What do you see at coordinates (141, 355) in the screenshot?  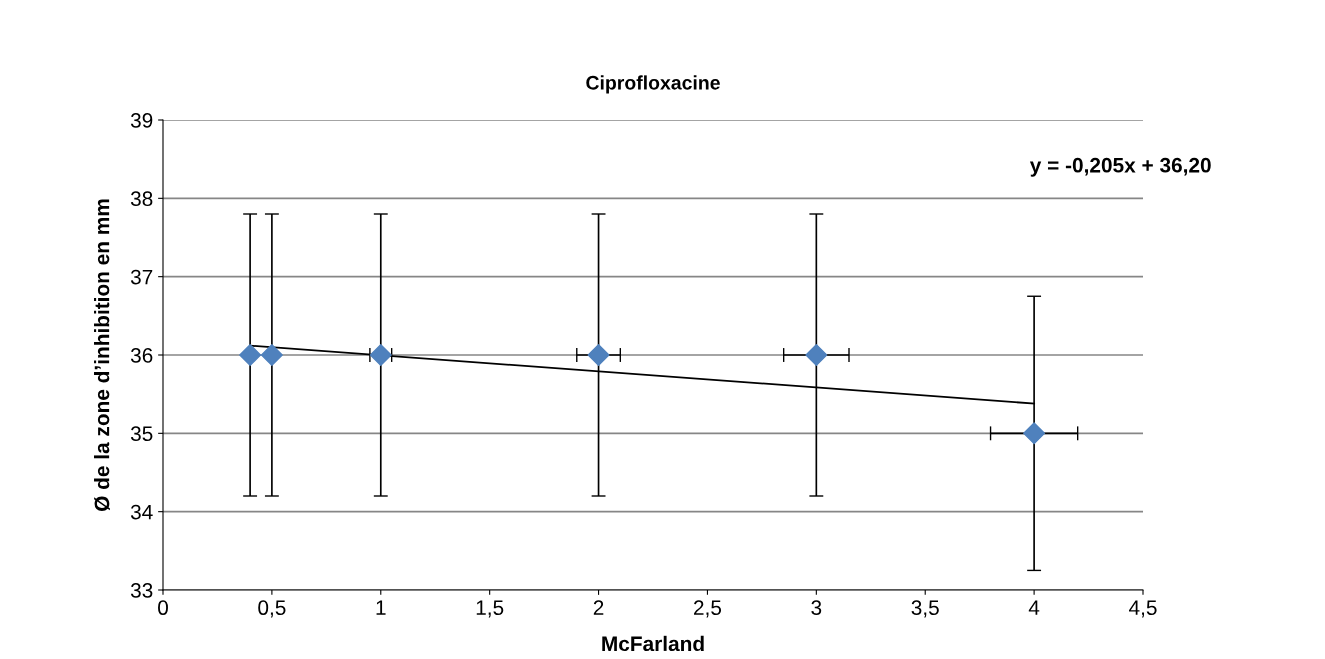 I see `y-tick-label: 36` at bounding box center [141, 355].